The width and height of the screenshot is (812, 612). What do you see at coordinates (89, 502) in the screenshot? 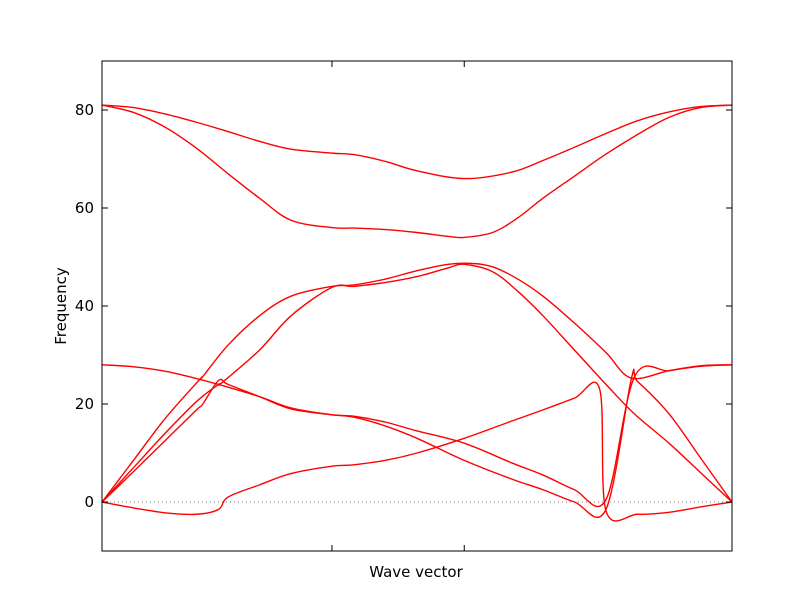
I see `y-tick-label: 0` at bounding box center [89, 502].